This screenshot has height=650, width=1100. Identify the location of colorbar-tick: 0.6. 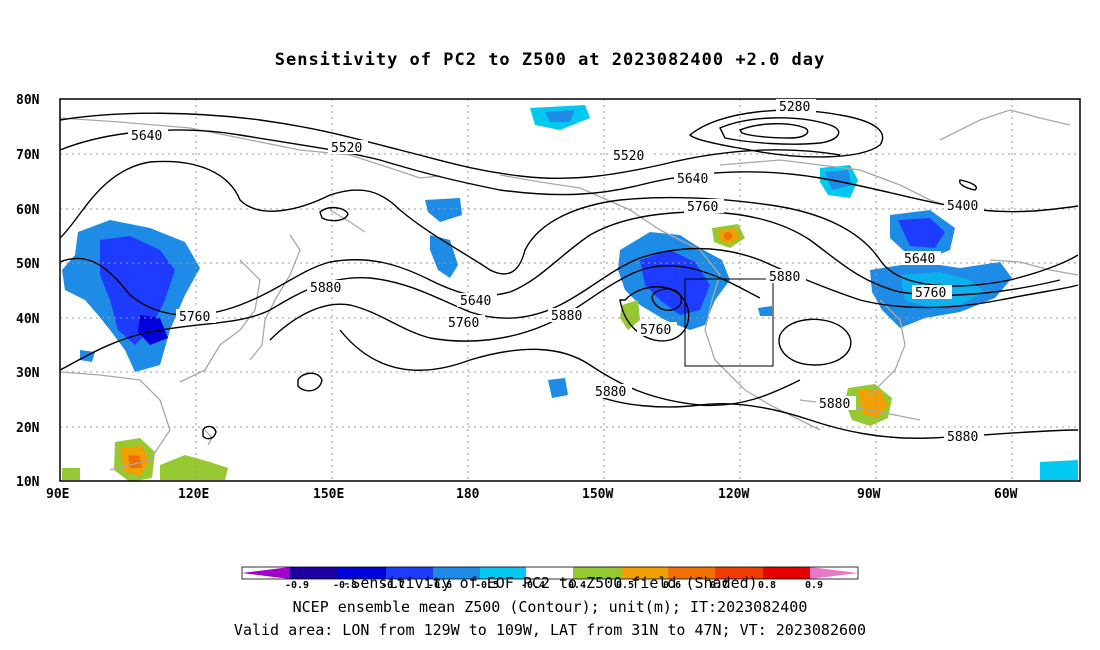
(672, 585).